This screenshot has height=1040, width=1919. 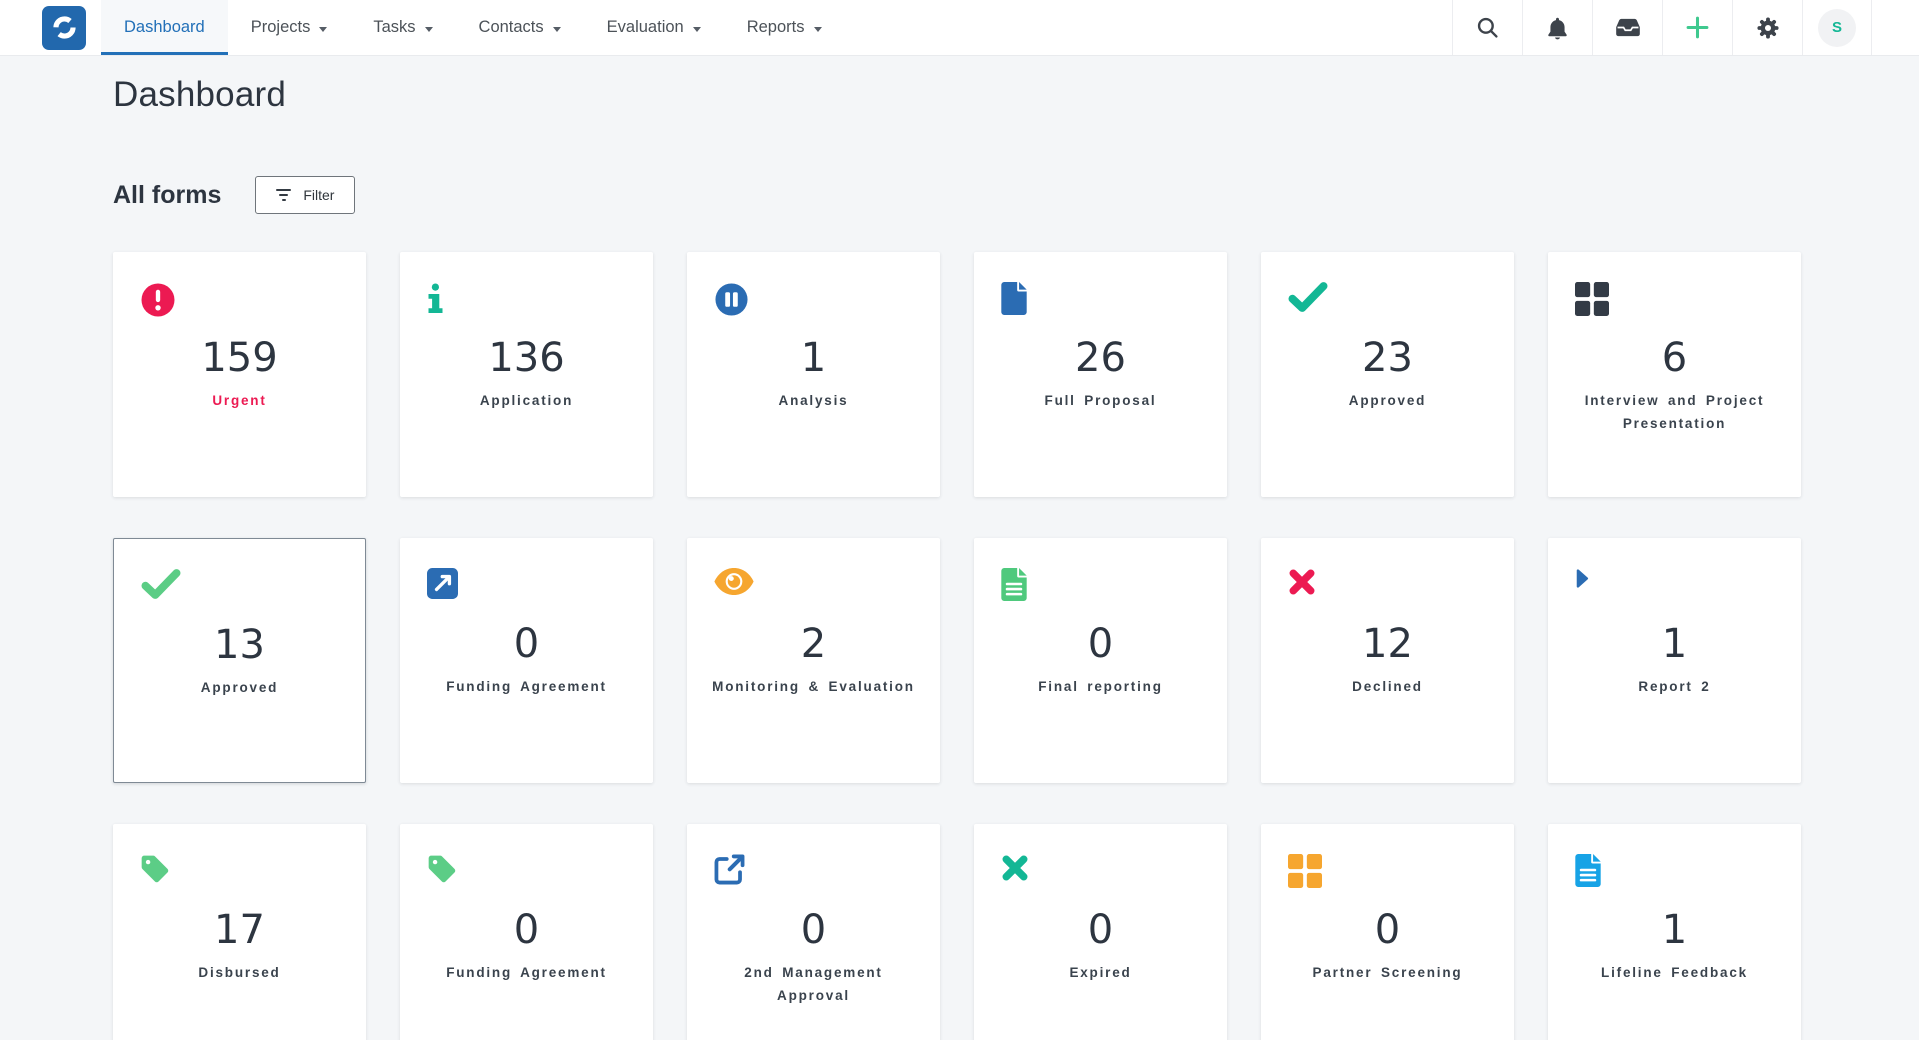 I want to click on add-button, so click(x=1697, y=27).